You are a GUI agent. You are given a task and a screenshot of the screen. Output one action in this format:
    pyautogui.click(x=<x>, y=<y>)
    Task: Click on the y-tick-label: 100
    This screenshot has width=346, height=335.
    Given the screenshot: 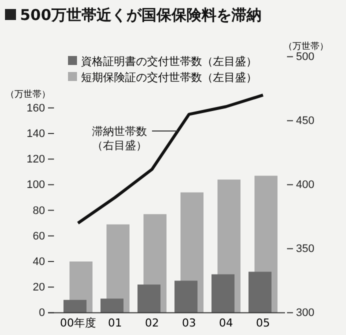 What is the action you would take?
    pyautogui.click(x=35, y=185)
    